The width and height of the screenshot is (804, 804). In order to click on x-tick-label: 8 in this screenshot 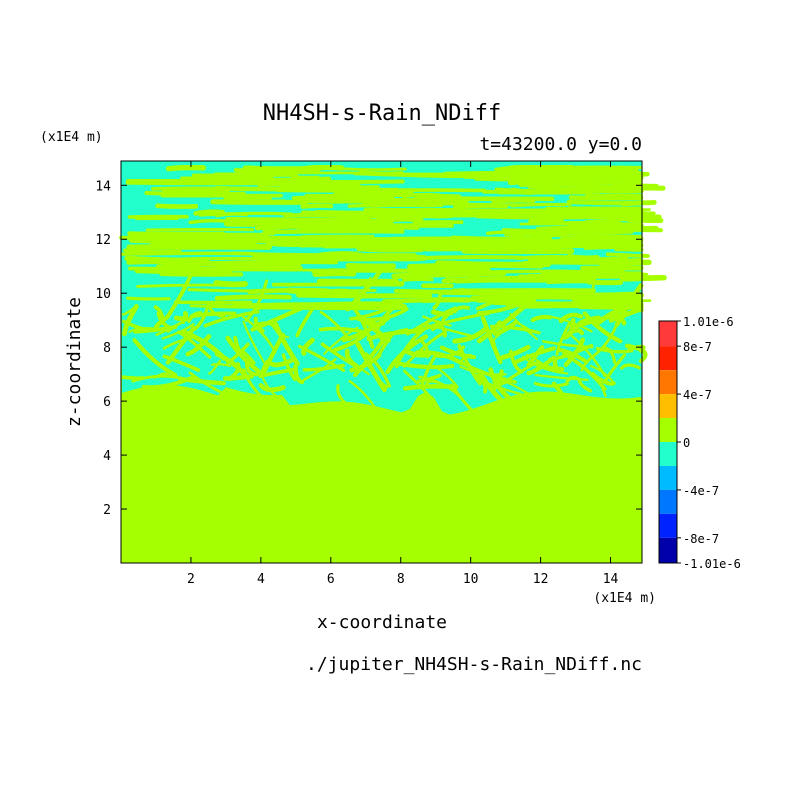, I will do `click(401, 579)`.